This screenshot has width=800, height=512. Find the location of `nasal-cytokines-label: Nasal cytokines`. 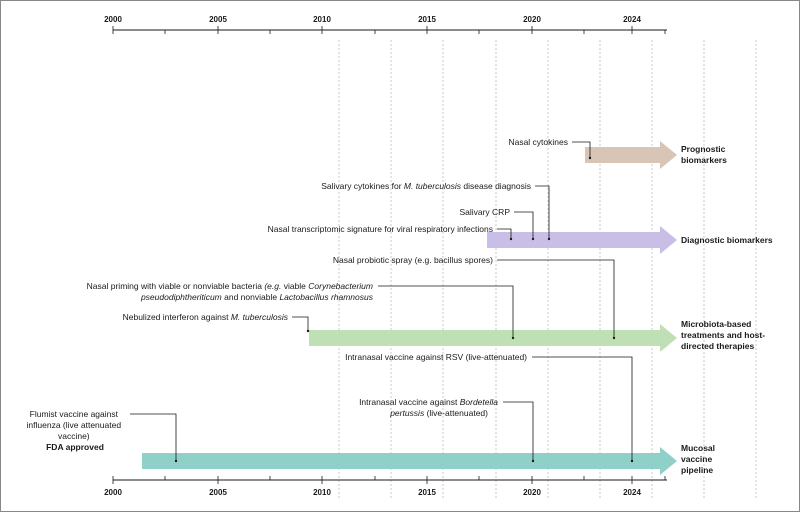

nasal-cytokines-label: Nasal cytokines is located at coordinates (538, 142).